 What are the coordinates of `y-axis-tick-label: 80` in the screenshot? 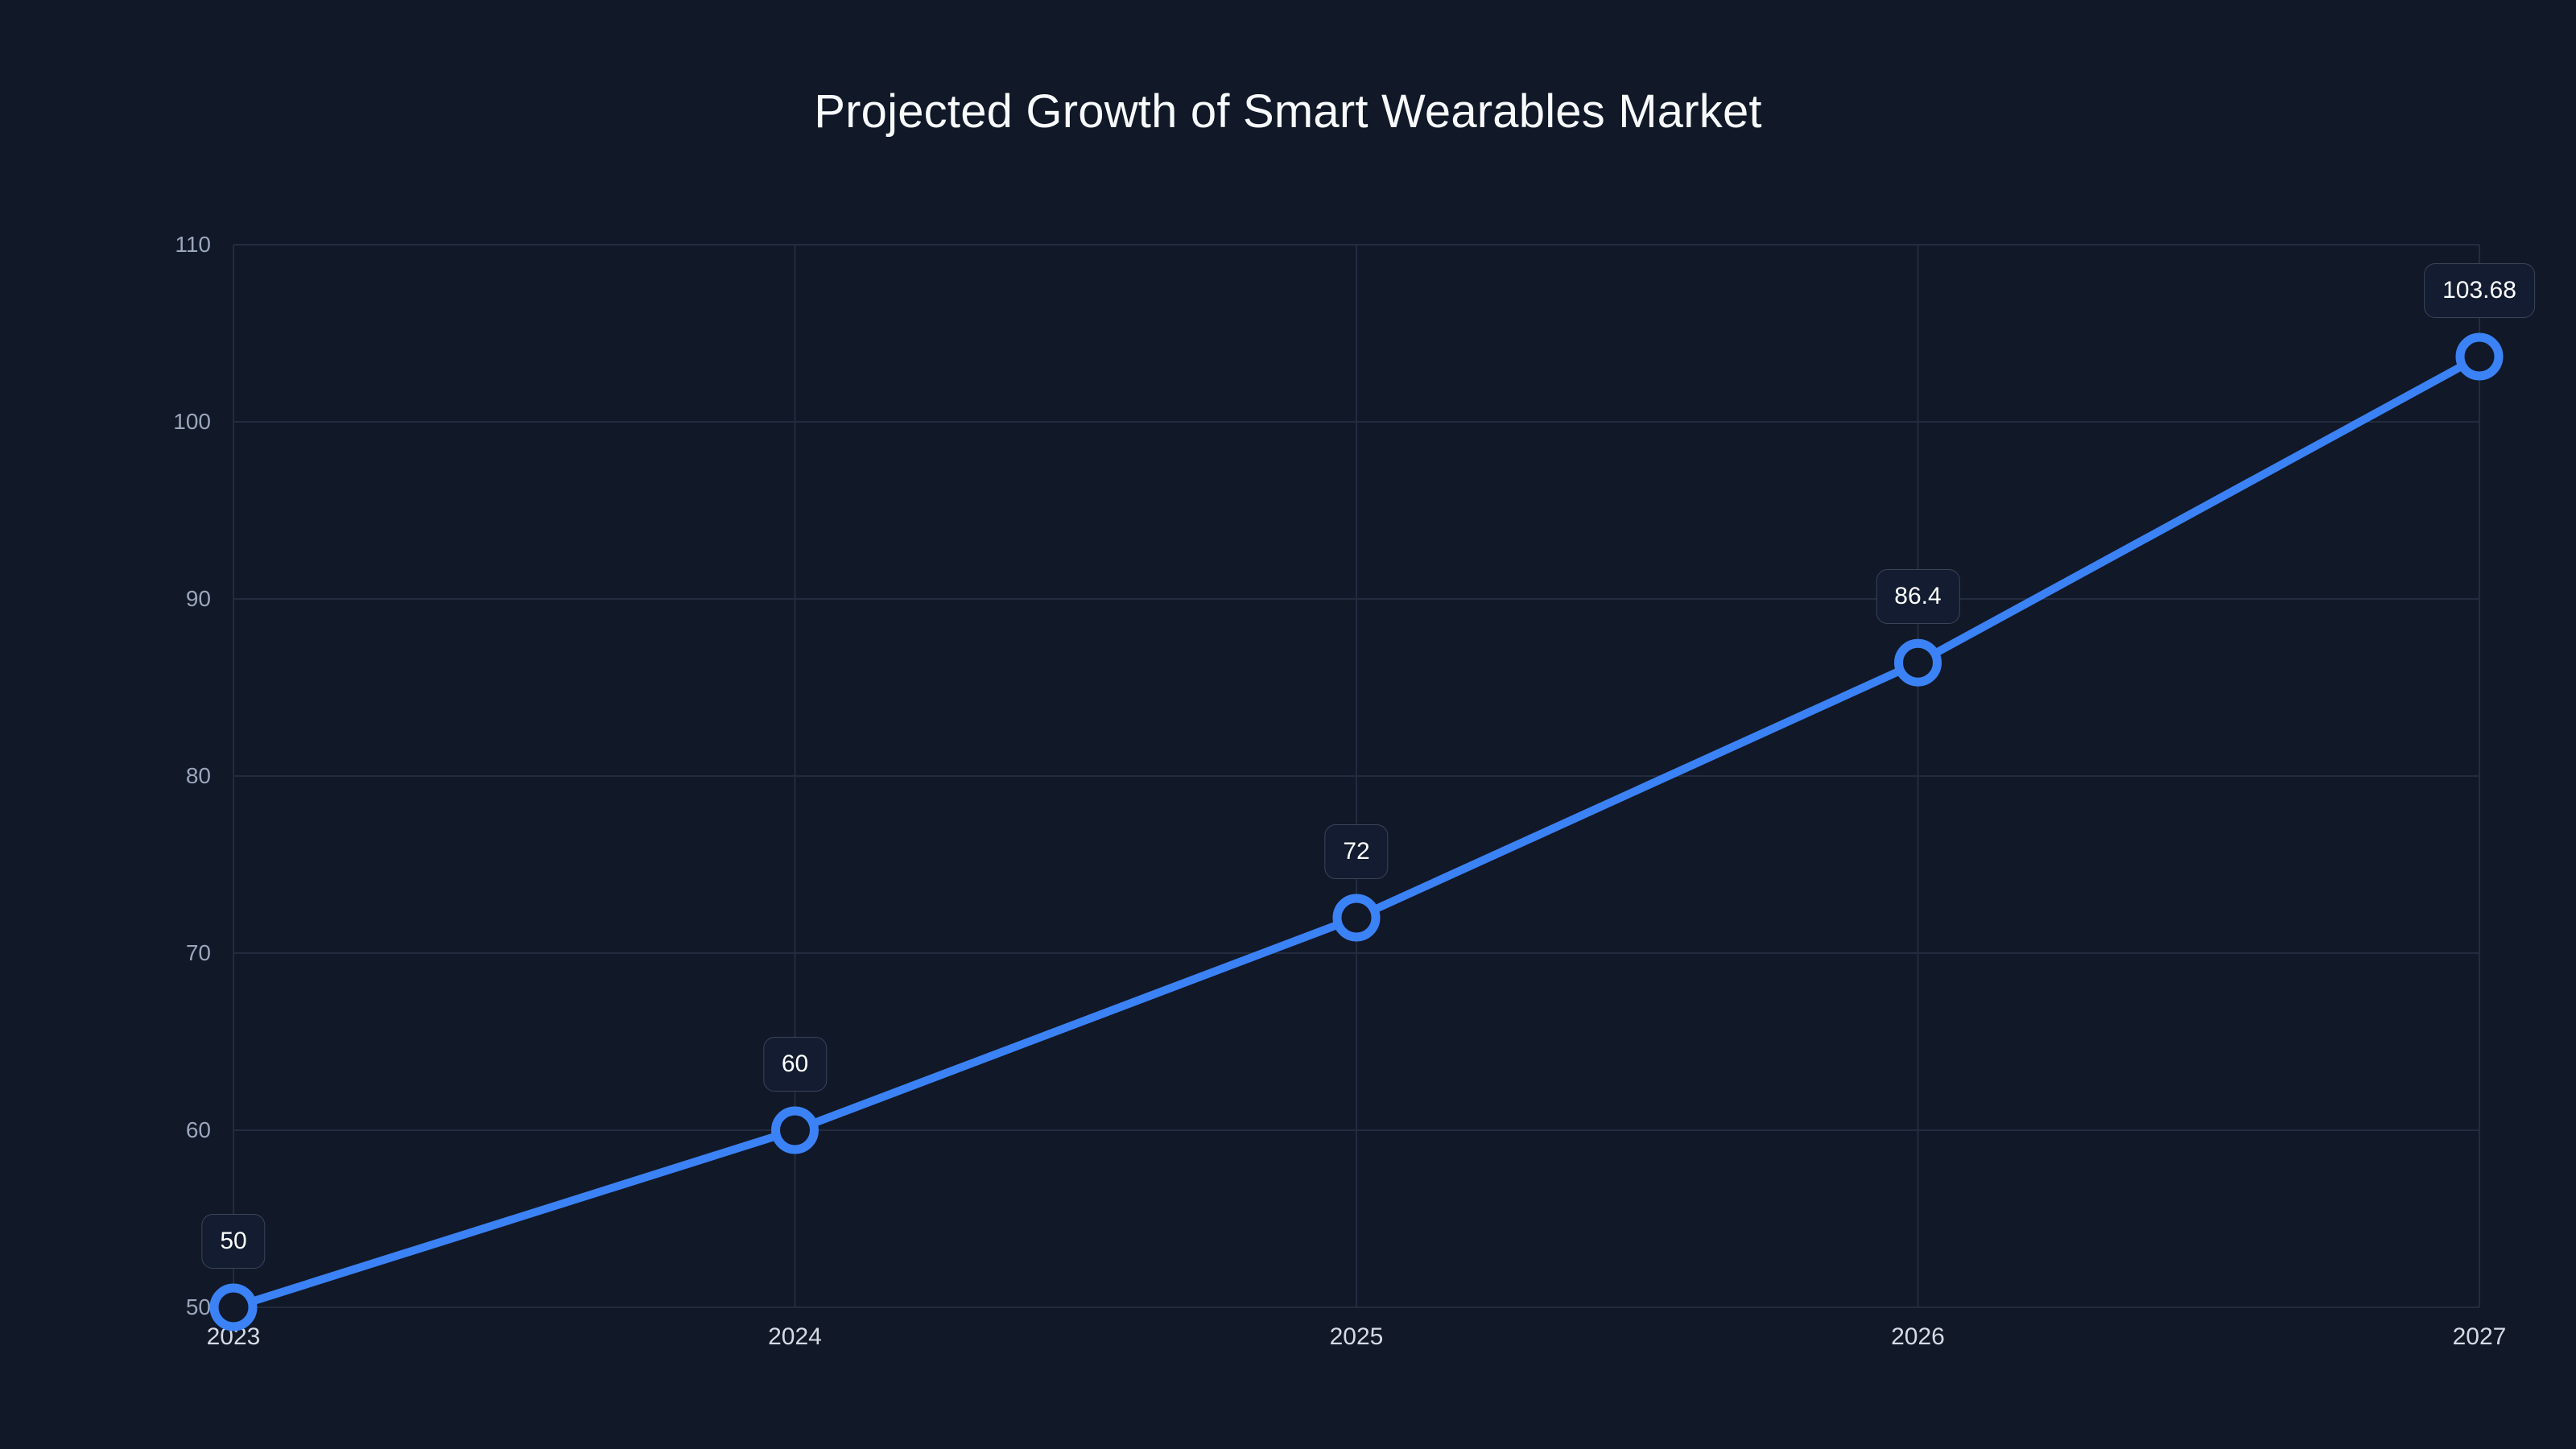 It's located at (198, 775).